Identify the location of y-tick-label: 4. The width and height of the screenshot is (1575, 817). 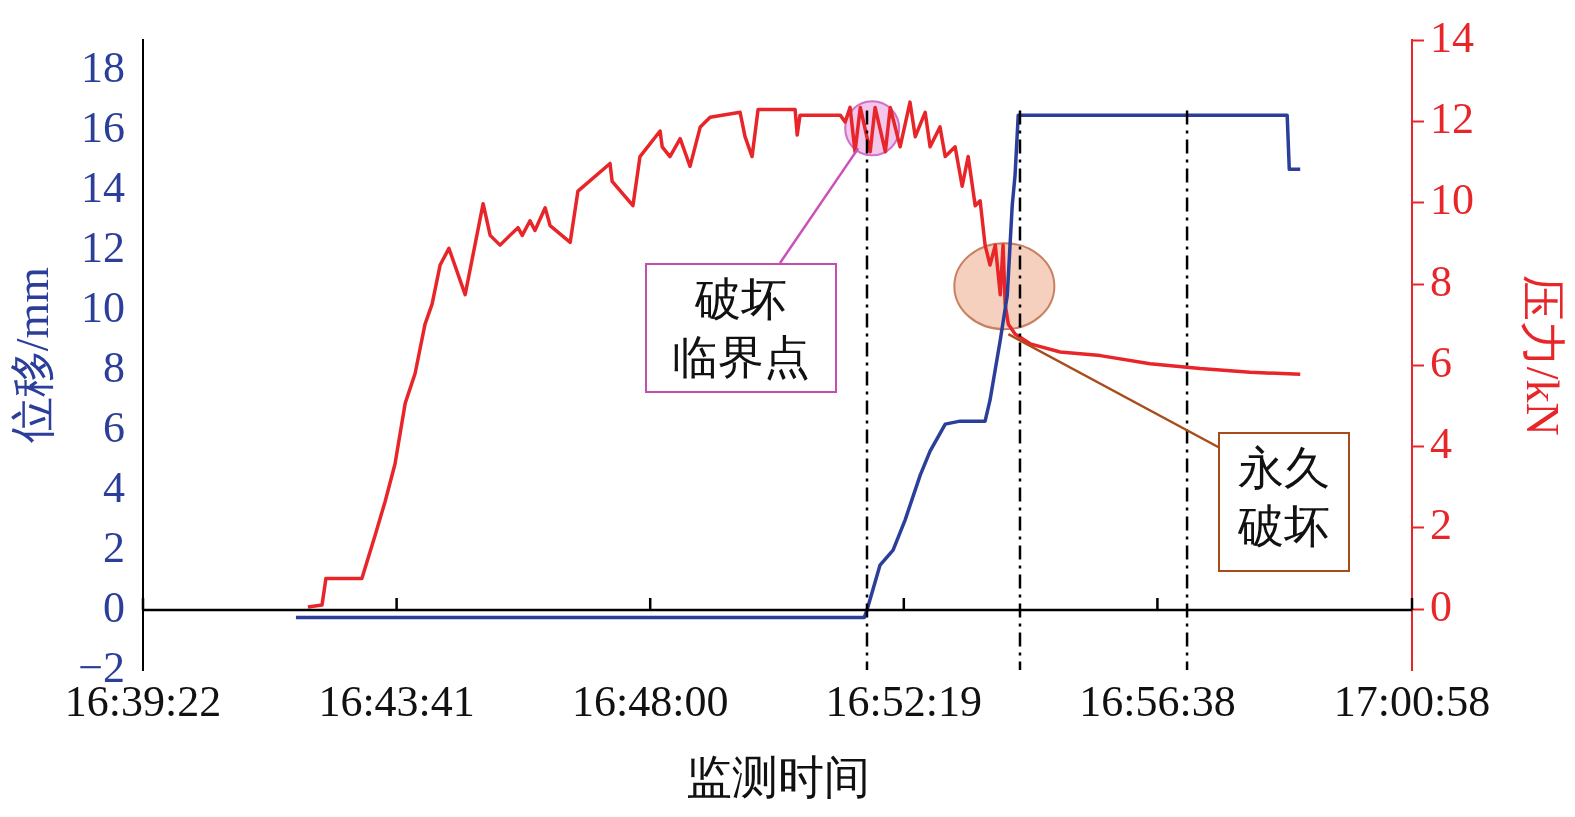
(114, 487).